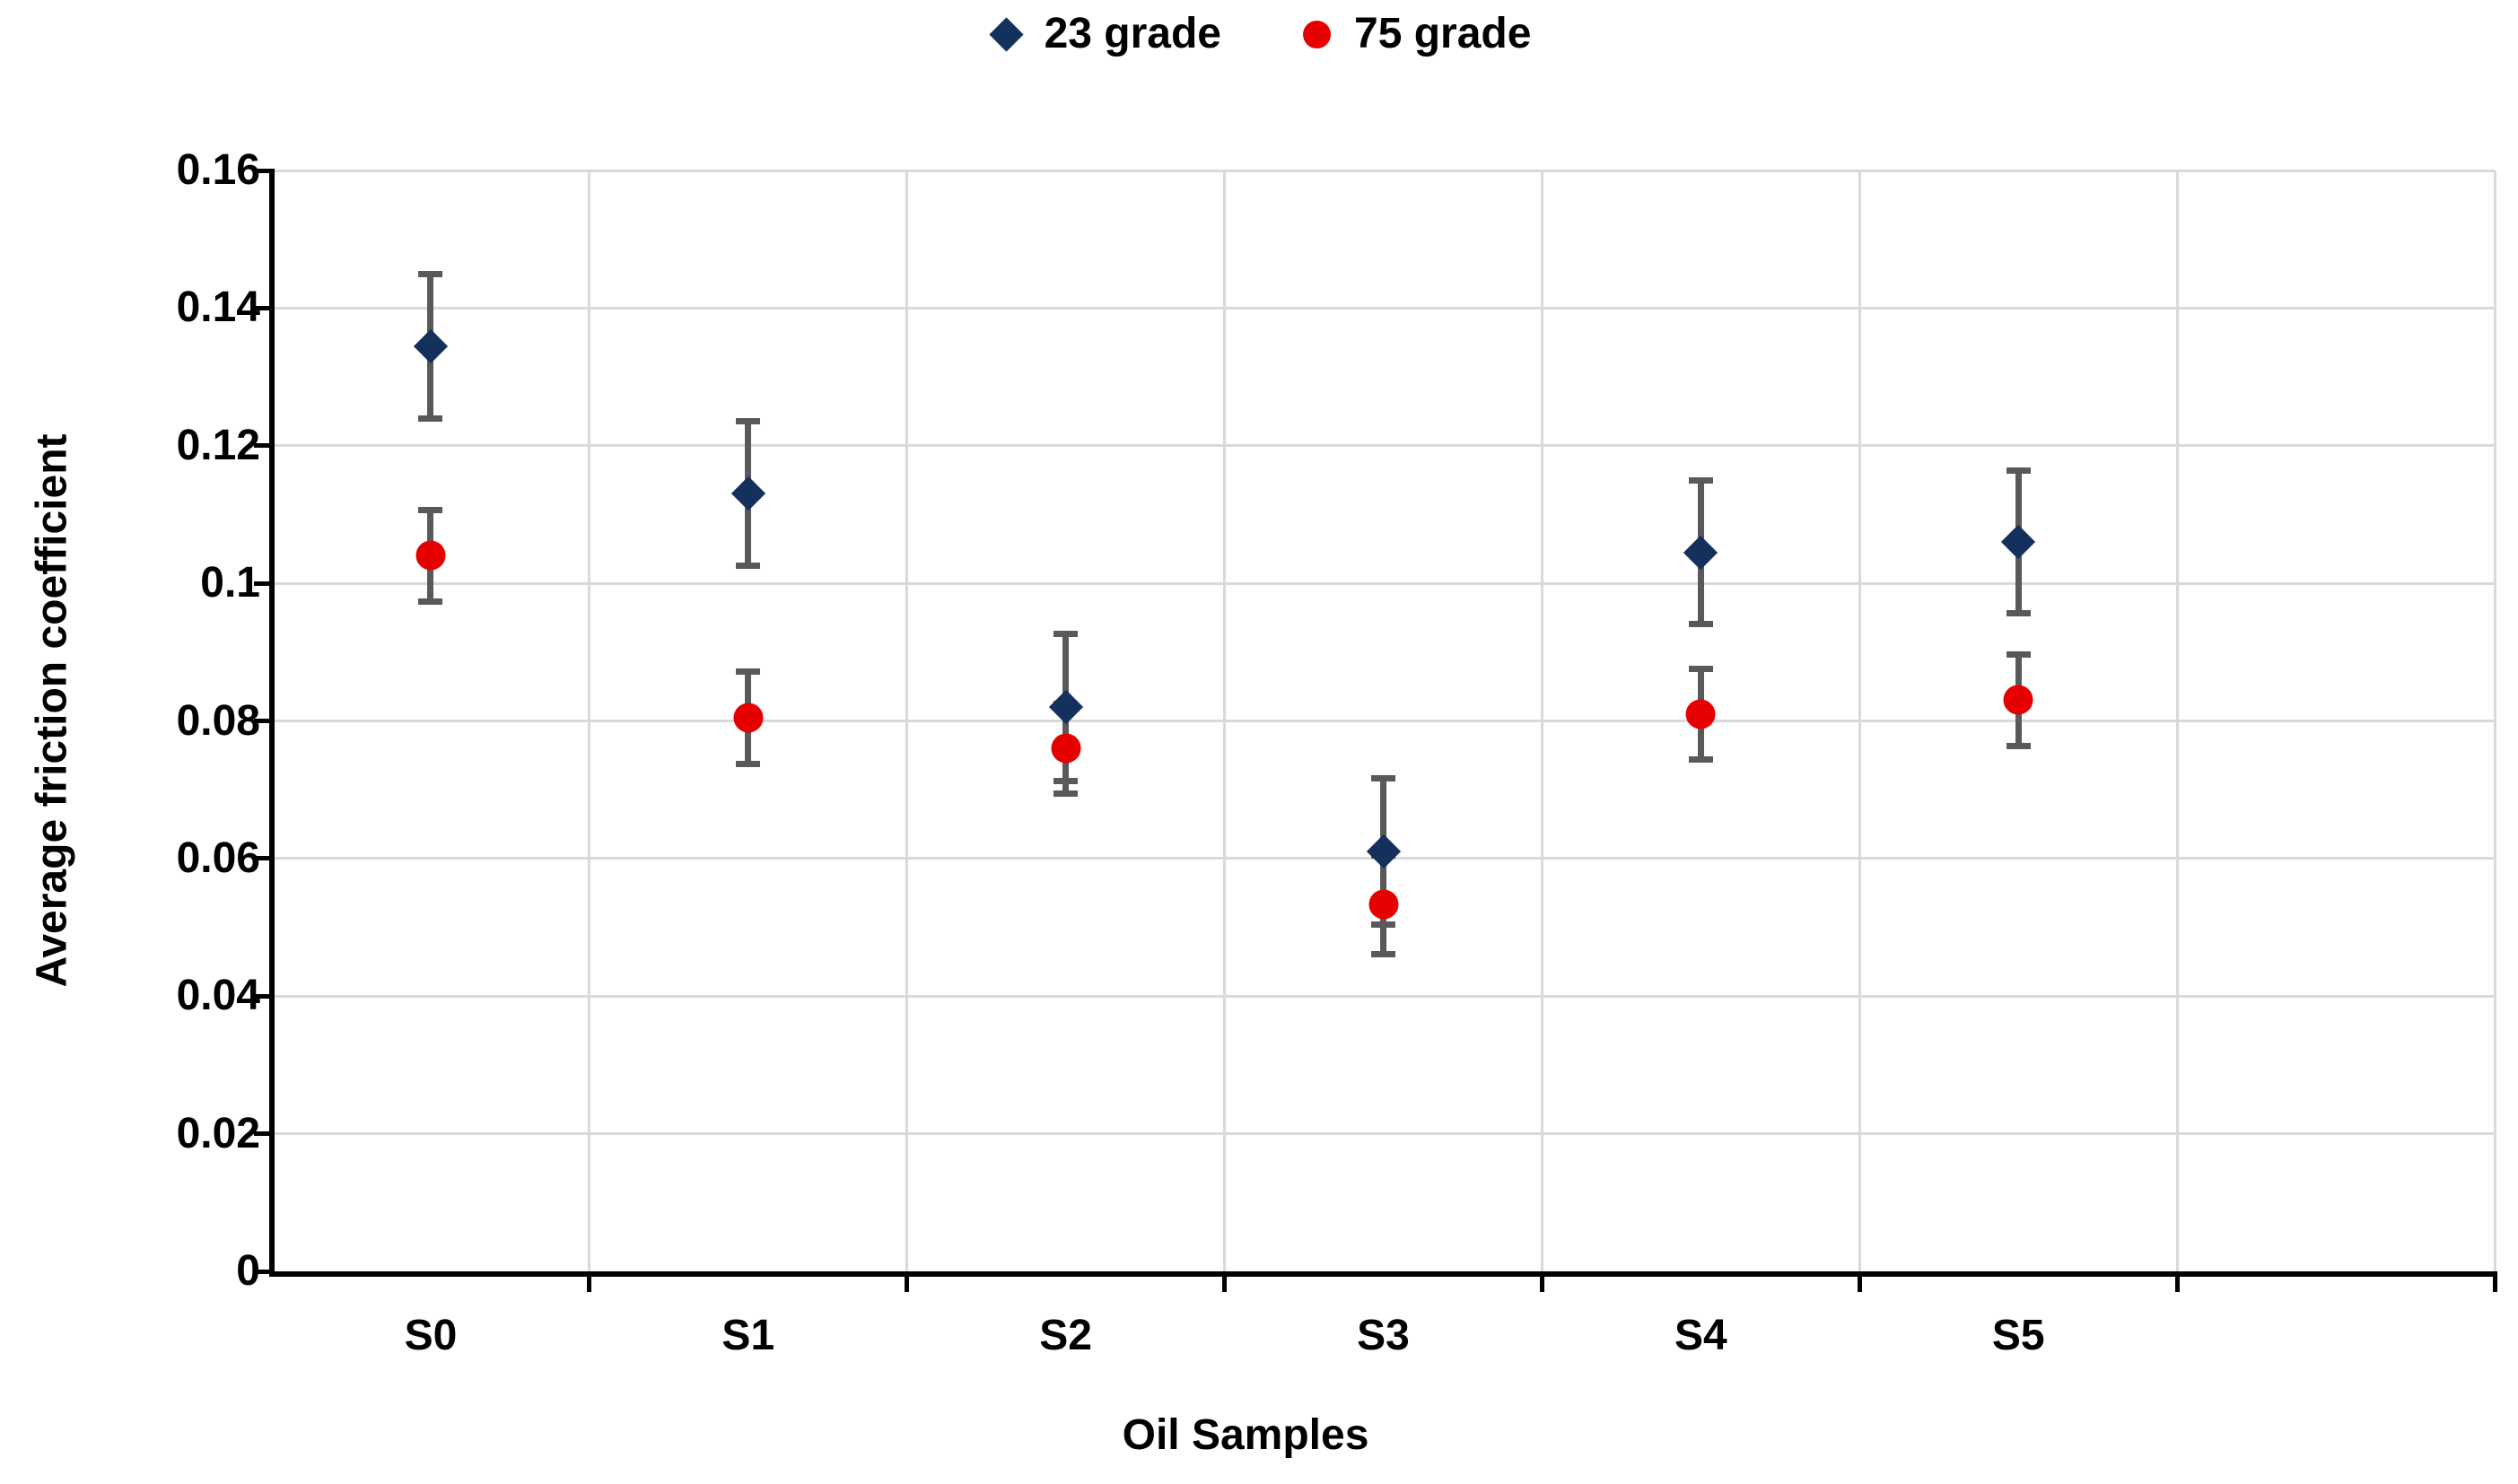 This screenshot has height=1484, width=2518. I want to click on legend-item-75-grade: 75 grade, so click(1414, 34).